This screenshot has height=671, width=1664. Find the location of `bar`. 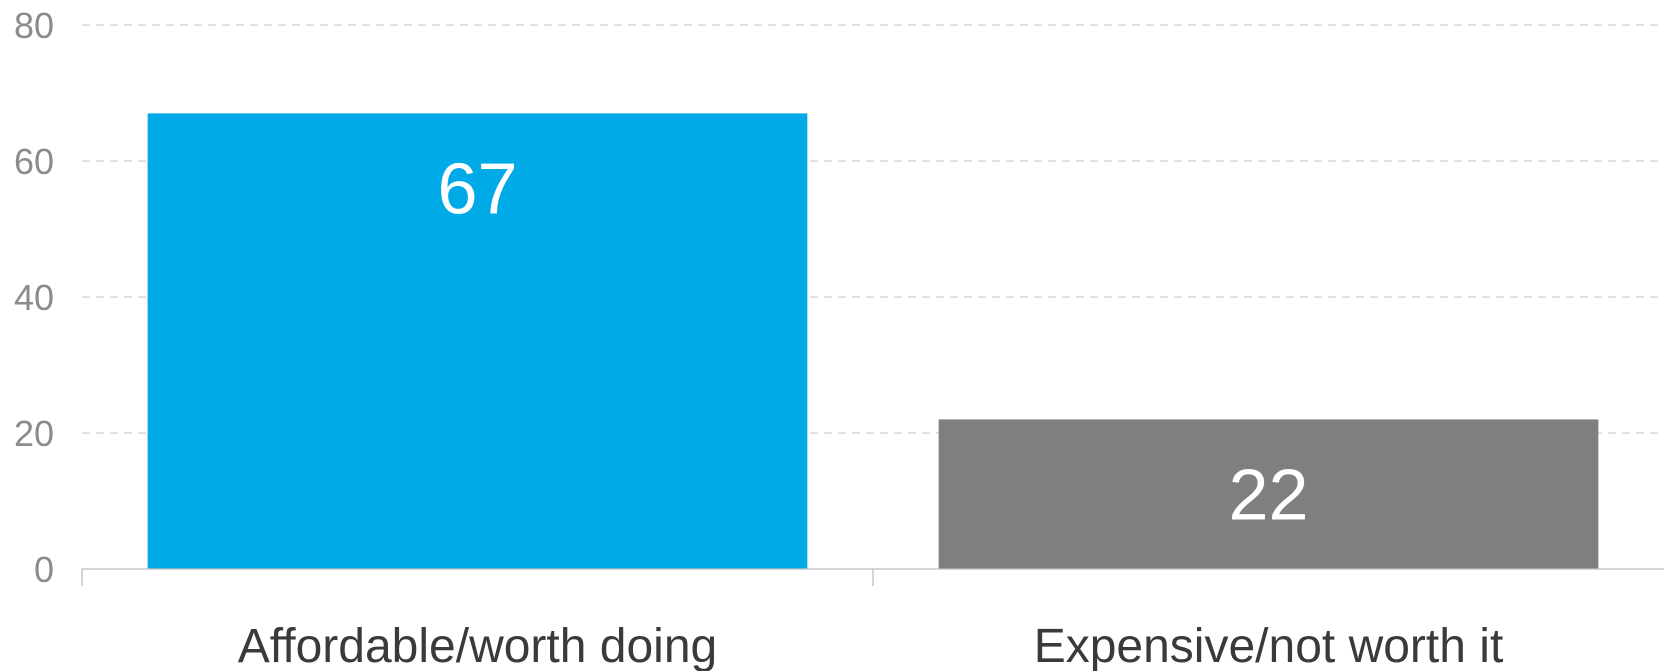

bar is located at coordinates (1268, 494).